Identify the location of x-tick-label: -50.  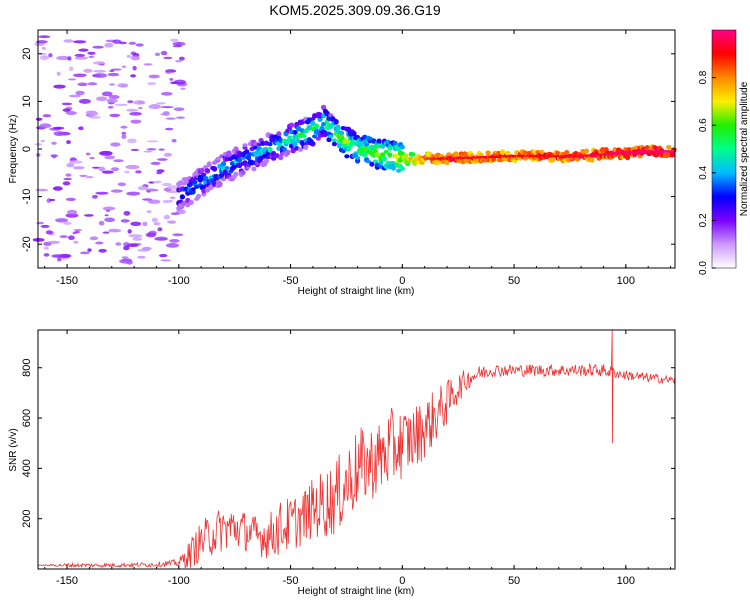
(291, 281).